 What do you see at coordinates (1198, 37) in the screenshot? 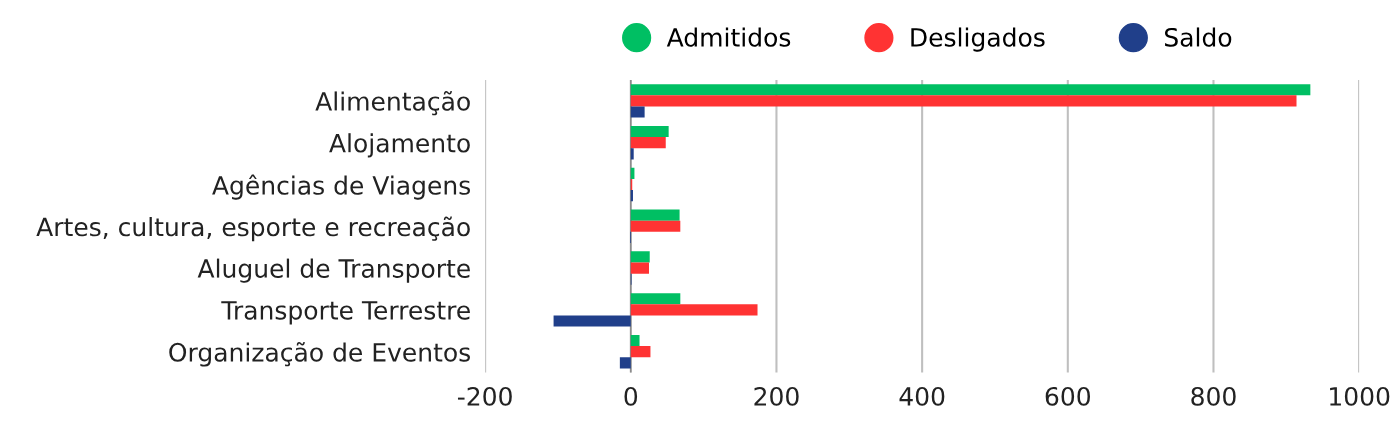
I see `legend-label: Saldo` at bounding box center [1198, 37].